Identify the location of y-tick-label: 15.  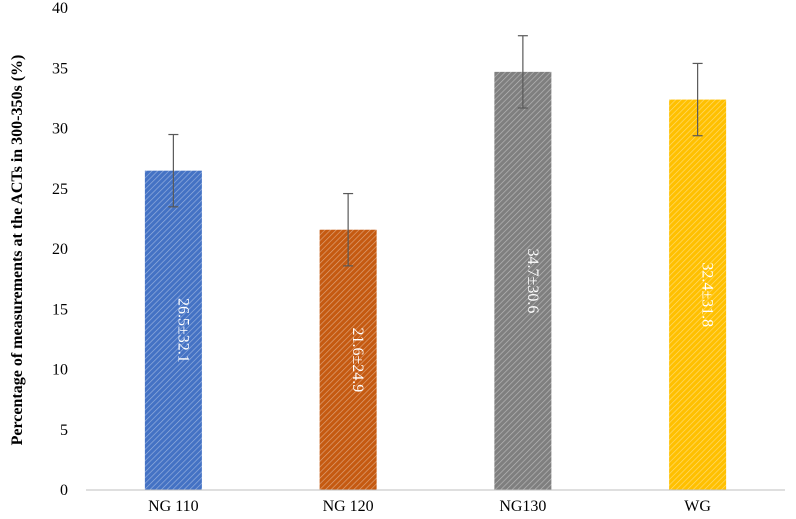
(60, 309).